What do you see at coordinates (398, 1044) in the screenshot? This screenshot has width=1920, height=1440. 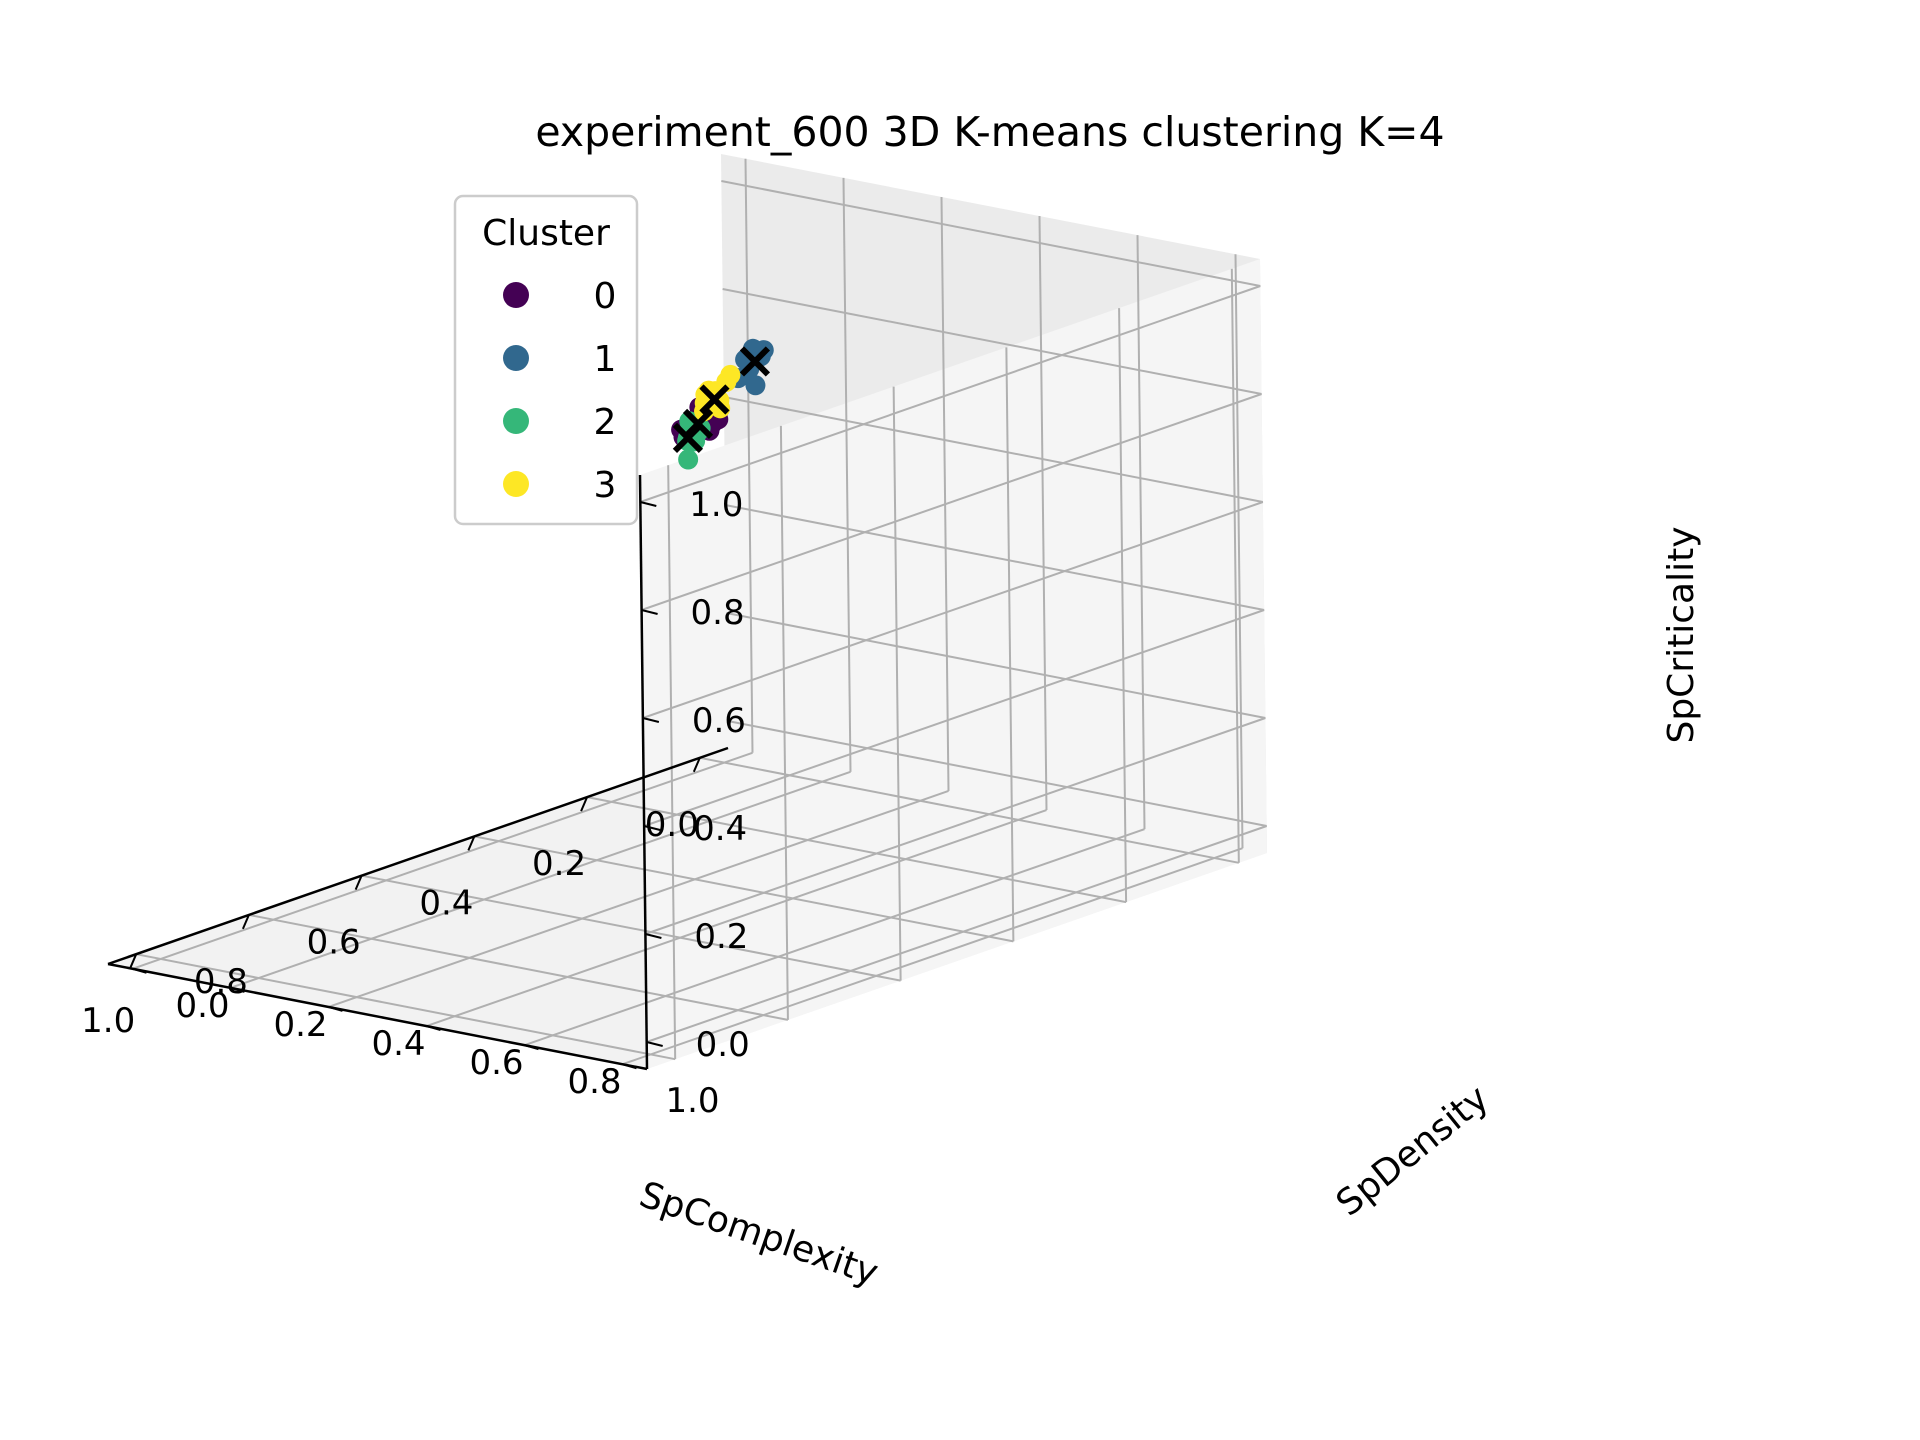 I see `y-tick-label: 0.4` at bounding box center [398, 1044].